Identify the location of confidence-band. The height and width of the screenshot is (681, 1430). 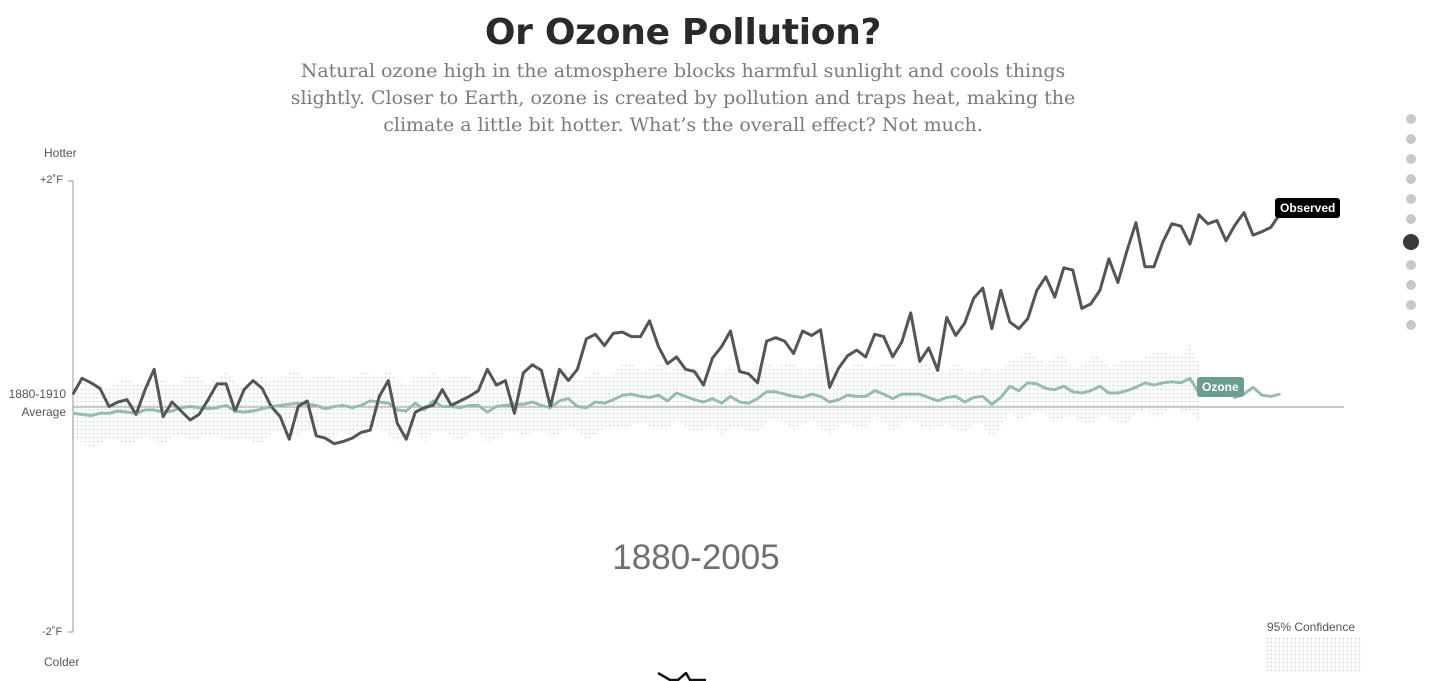
(636, 397).